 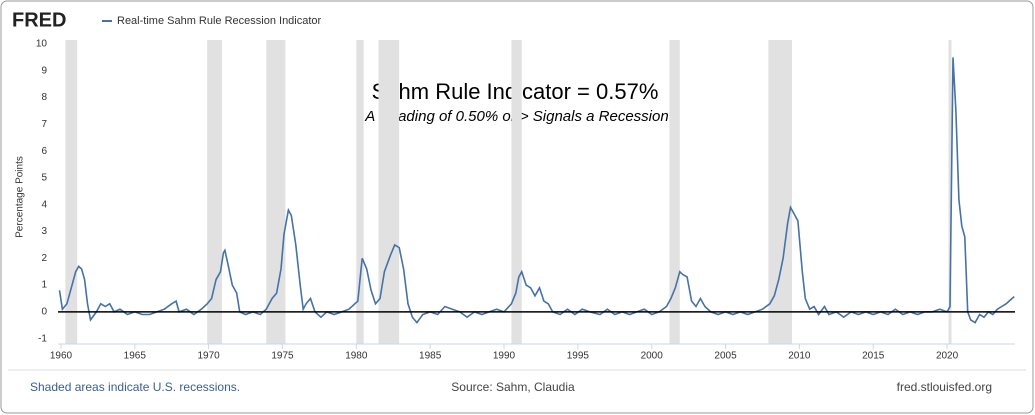 What do you see at coordinates (44, 124) in the screenshot?
I see `y-tick-label: 7` at bounding box center [44, 124].